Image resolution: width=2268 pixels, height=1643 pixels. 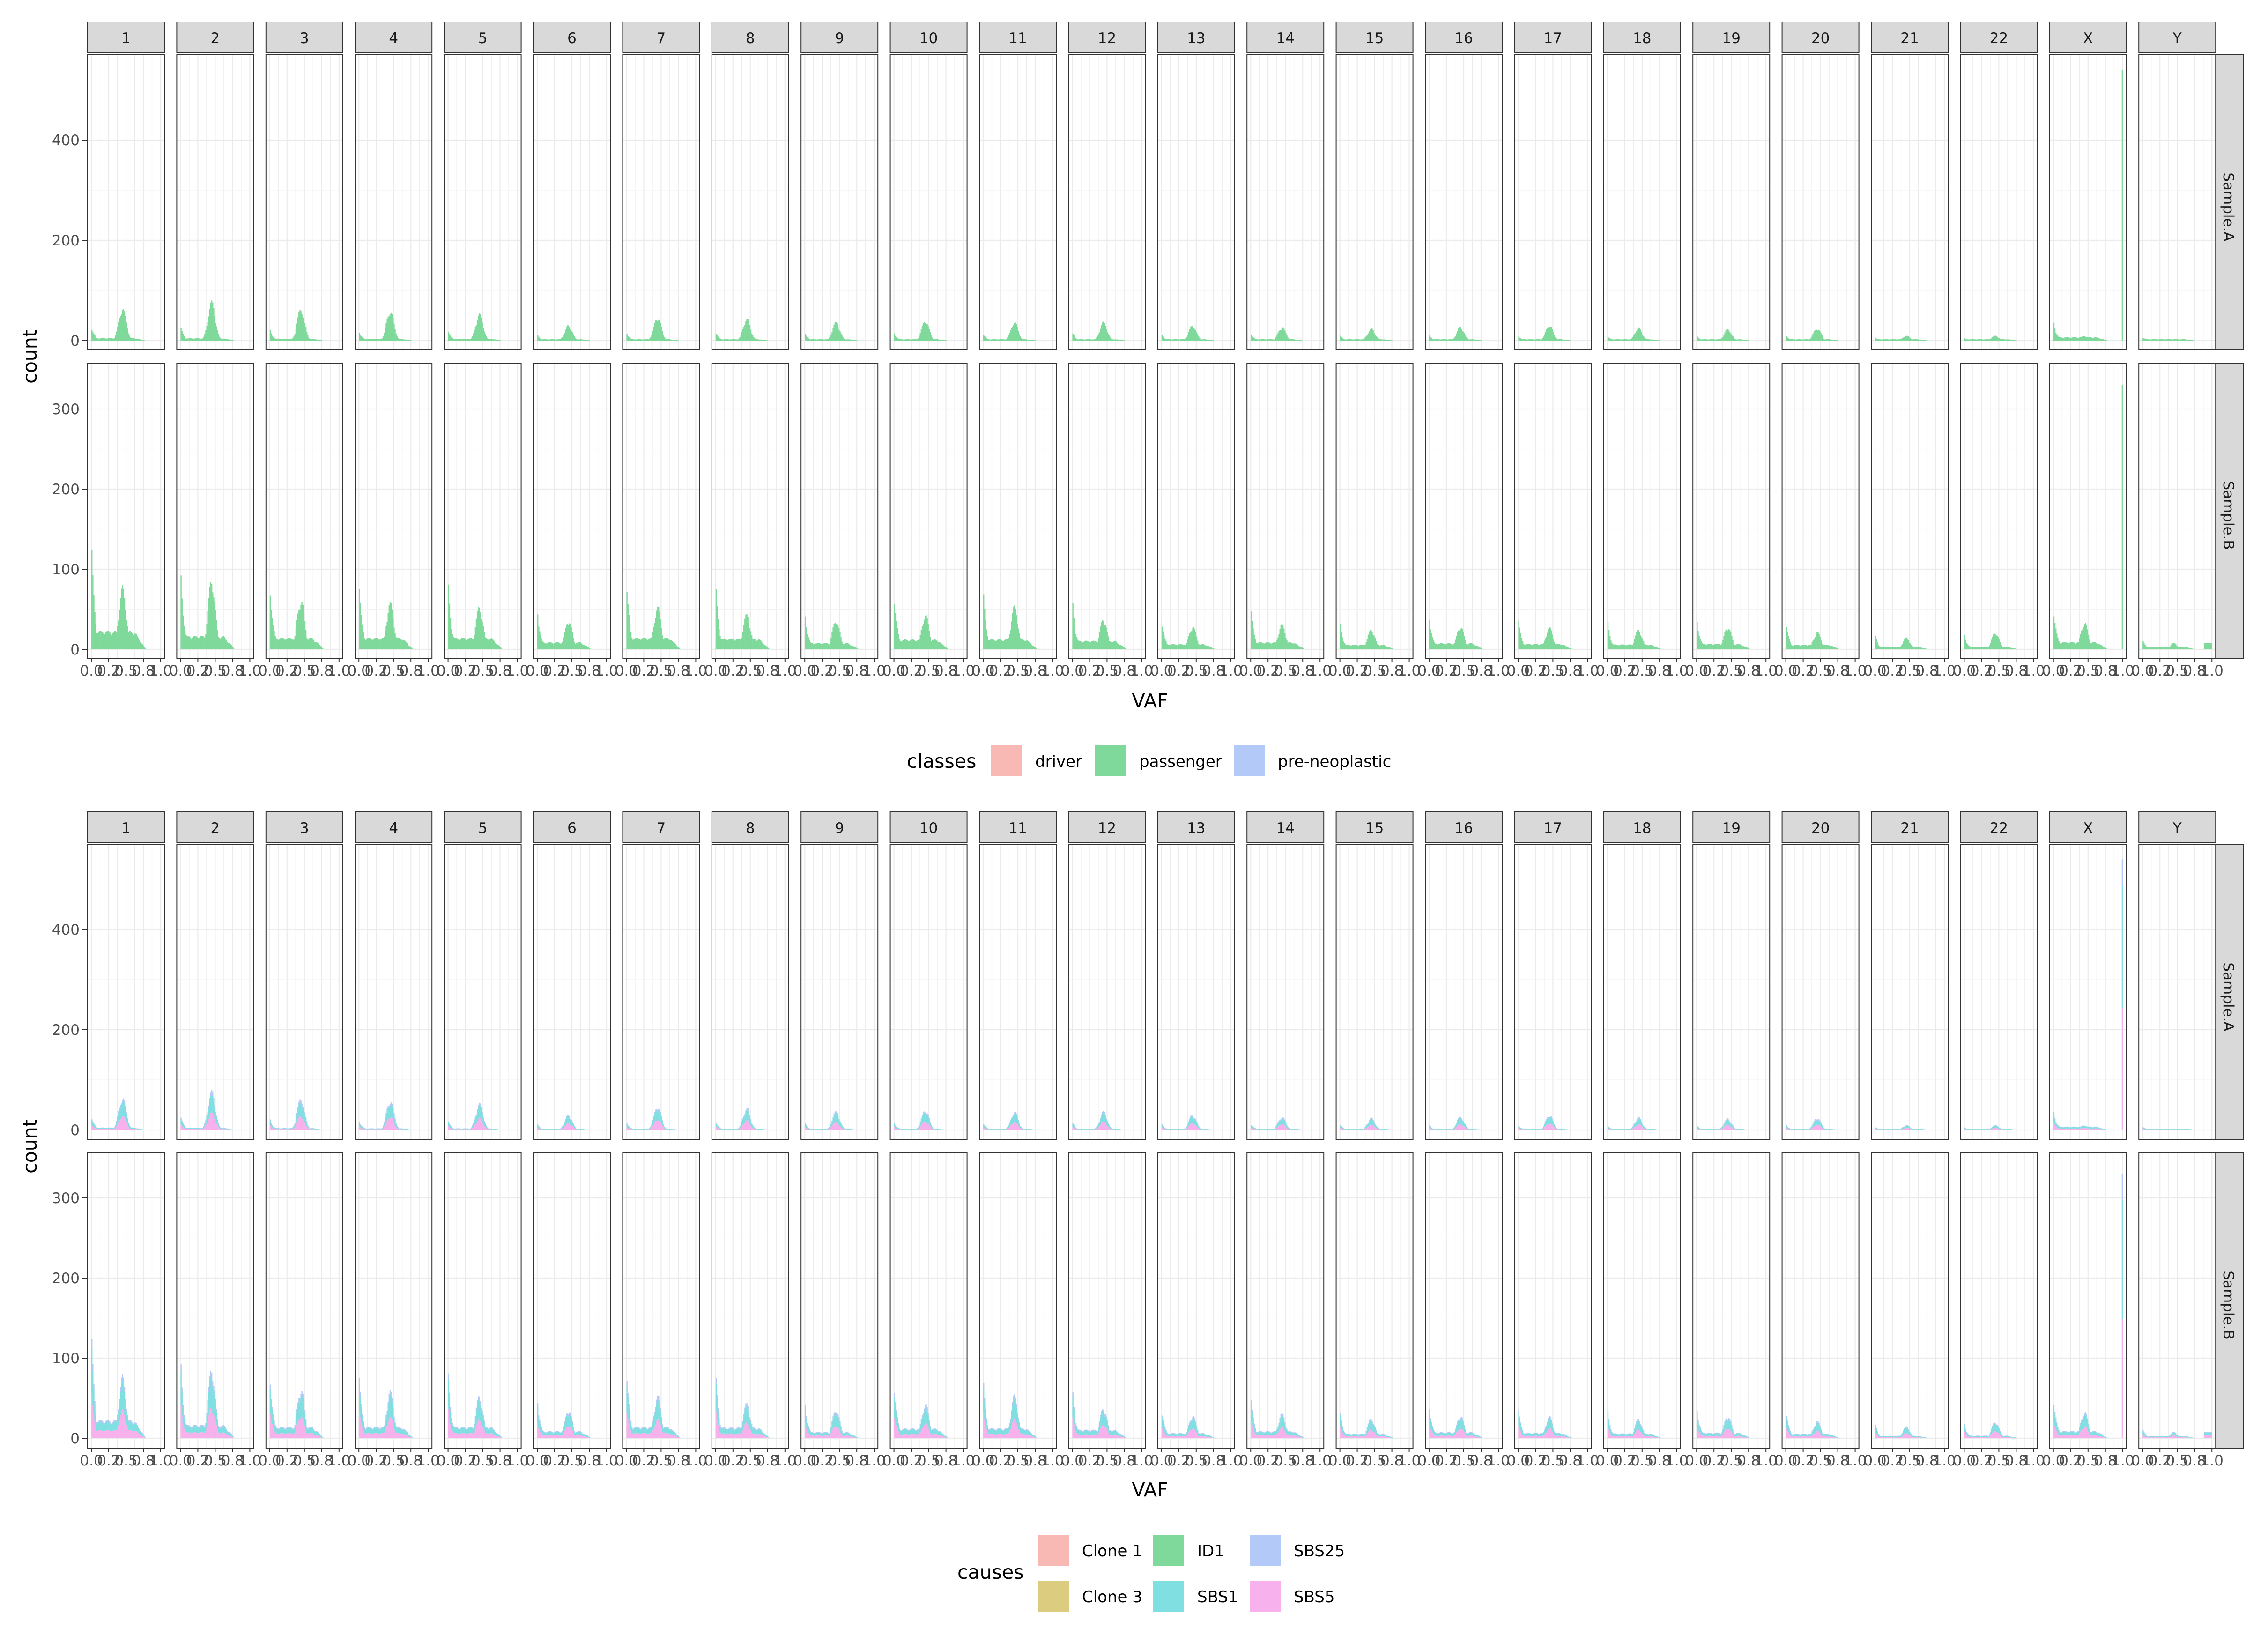 What do you see at coordinates (108, 670) in the screenshot?
I see `x-tick-label: 0.2` at bounding box center [108, 670].